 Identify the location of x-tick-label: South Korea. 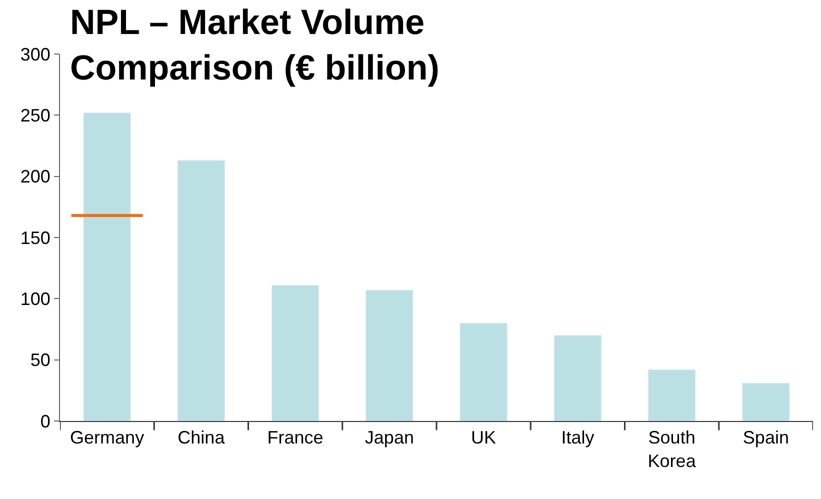
(672, 449).